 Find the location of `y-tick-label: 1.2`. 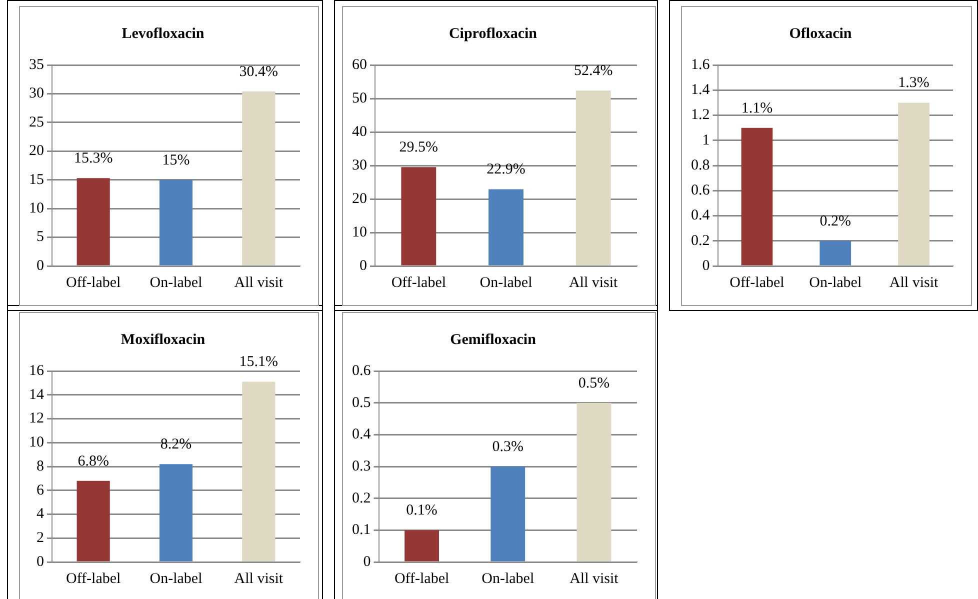

y-tick-label: 1.2 is located at coordinates (700, 115).